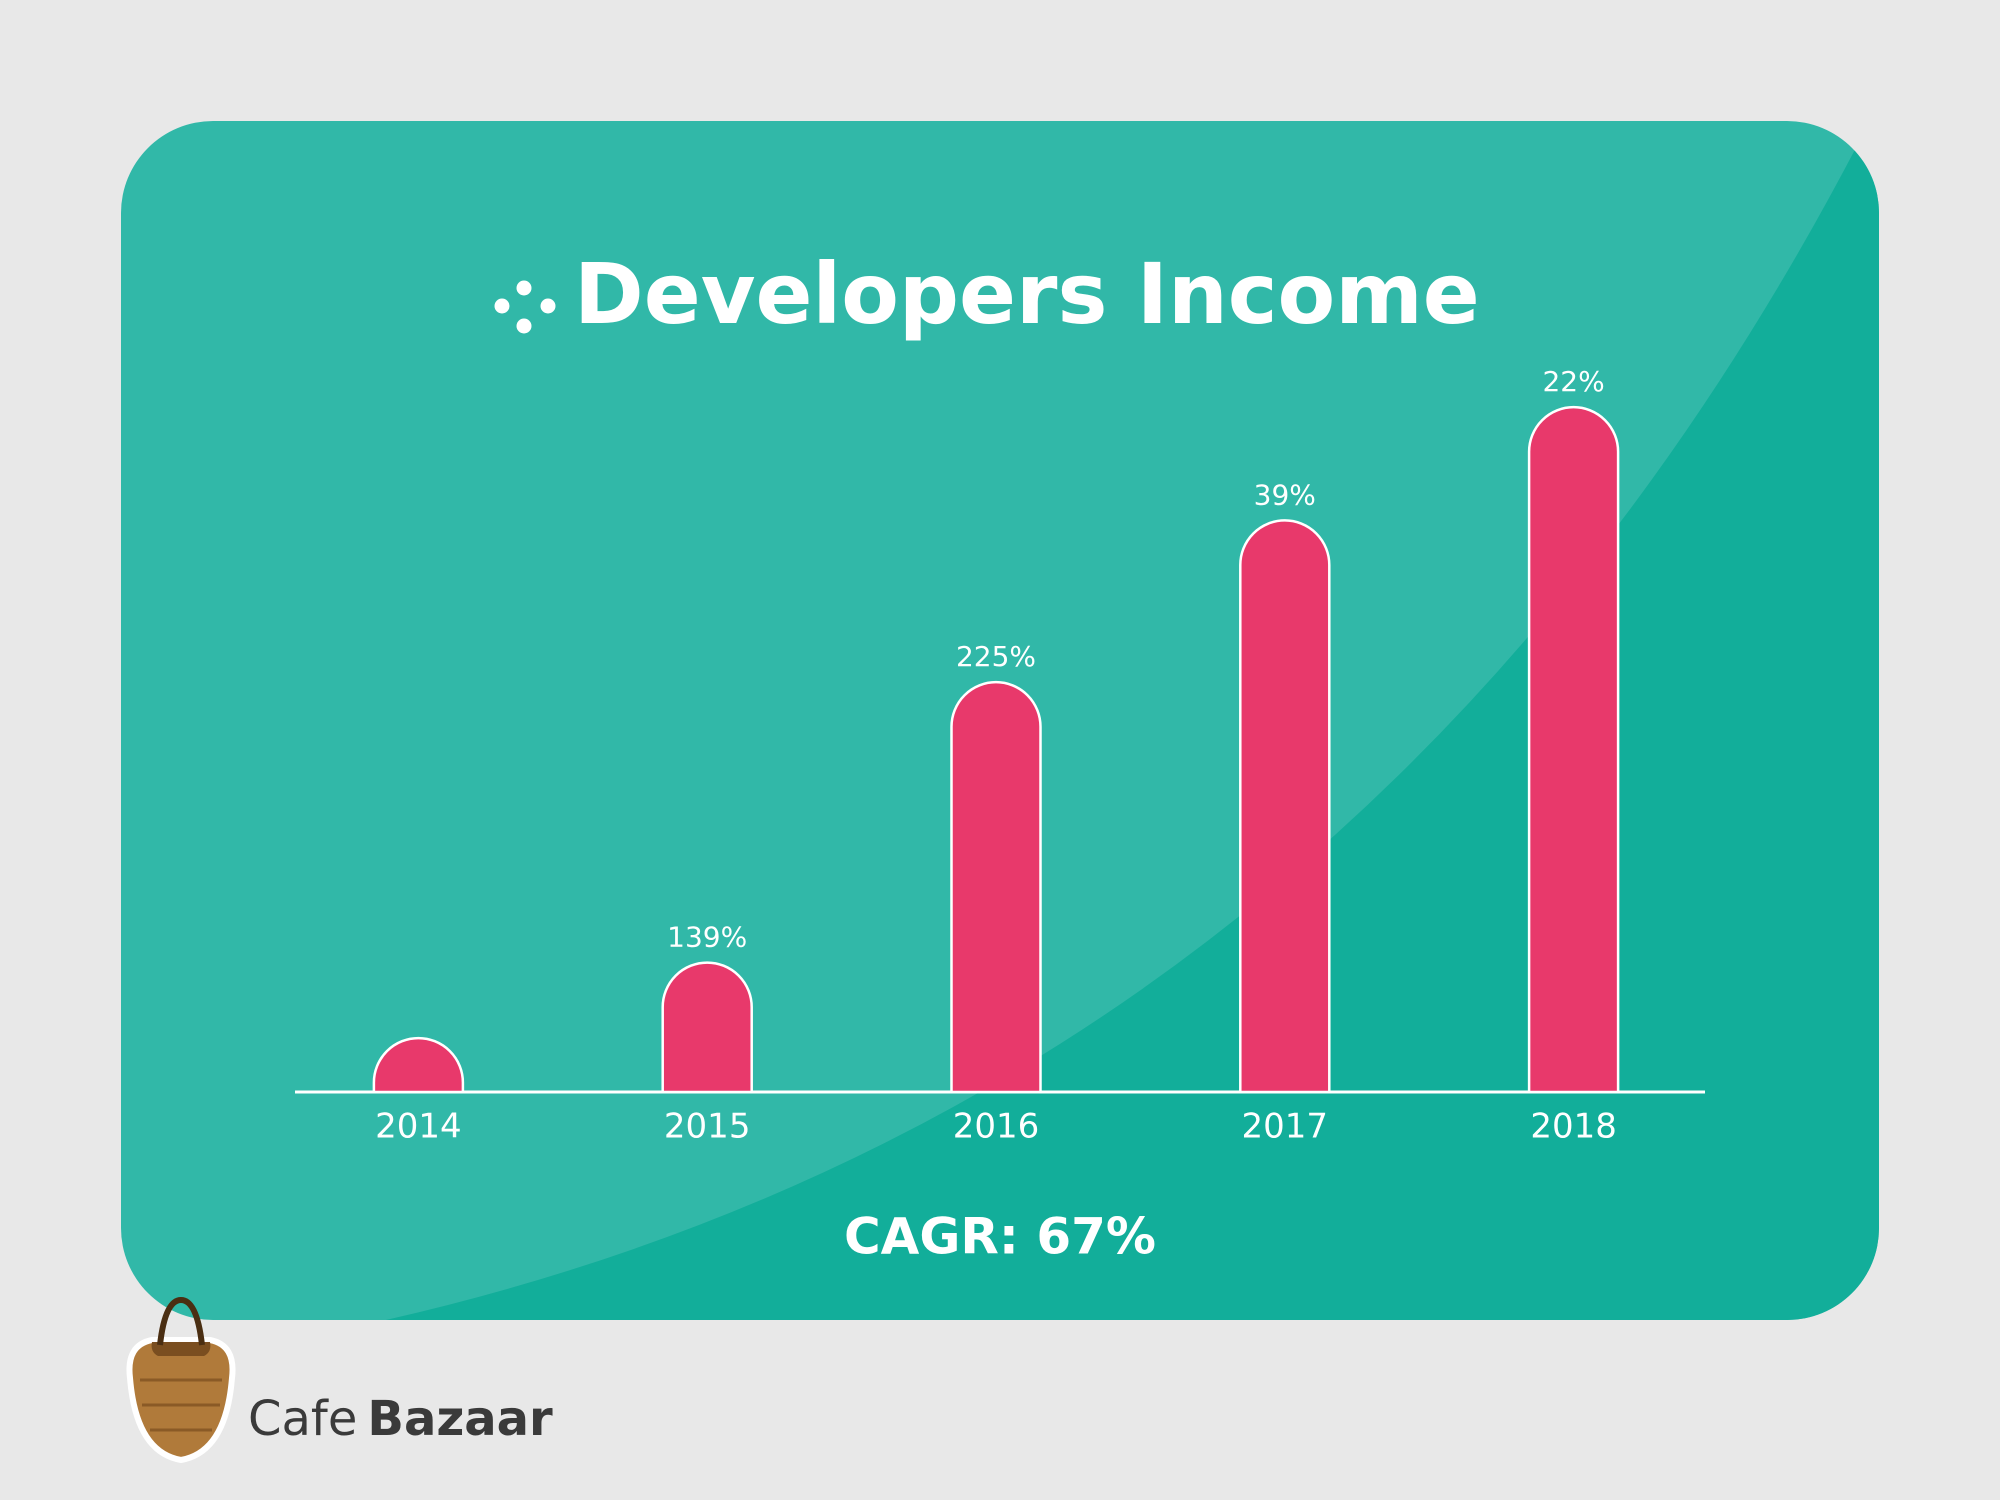 Image resolution: width=2000 pixels, height=1500 pixels. I want to click on x-tick-label: 2016, so click(996, 1127).